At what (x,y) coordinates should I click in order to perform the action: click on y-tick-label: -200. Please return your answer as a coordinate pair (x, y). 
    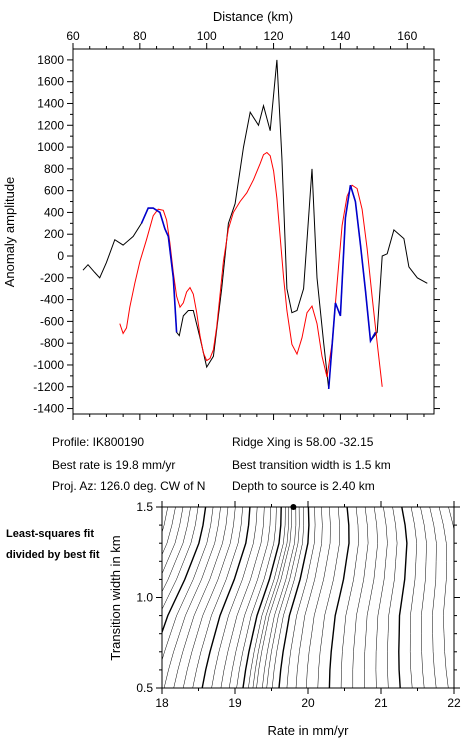
    Looking at the image, I should click on (52, 278).